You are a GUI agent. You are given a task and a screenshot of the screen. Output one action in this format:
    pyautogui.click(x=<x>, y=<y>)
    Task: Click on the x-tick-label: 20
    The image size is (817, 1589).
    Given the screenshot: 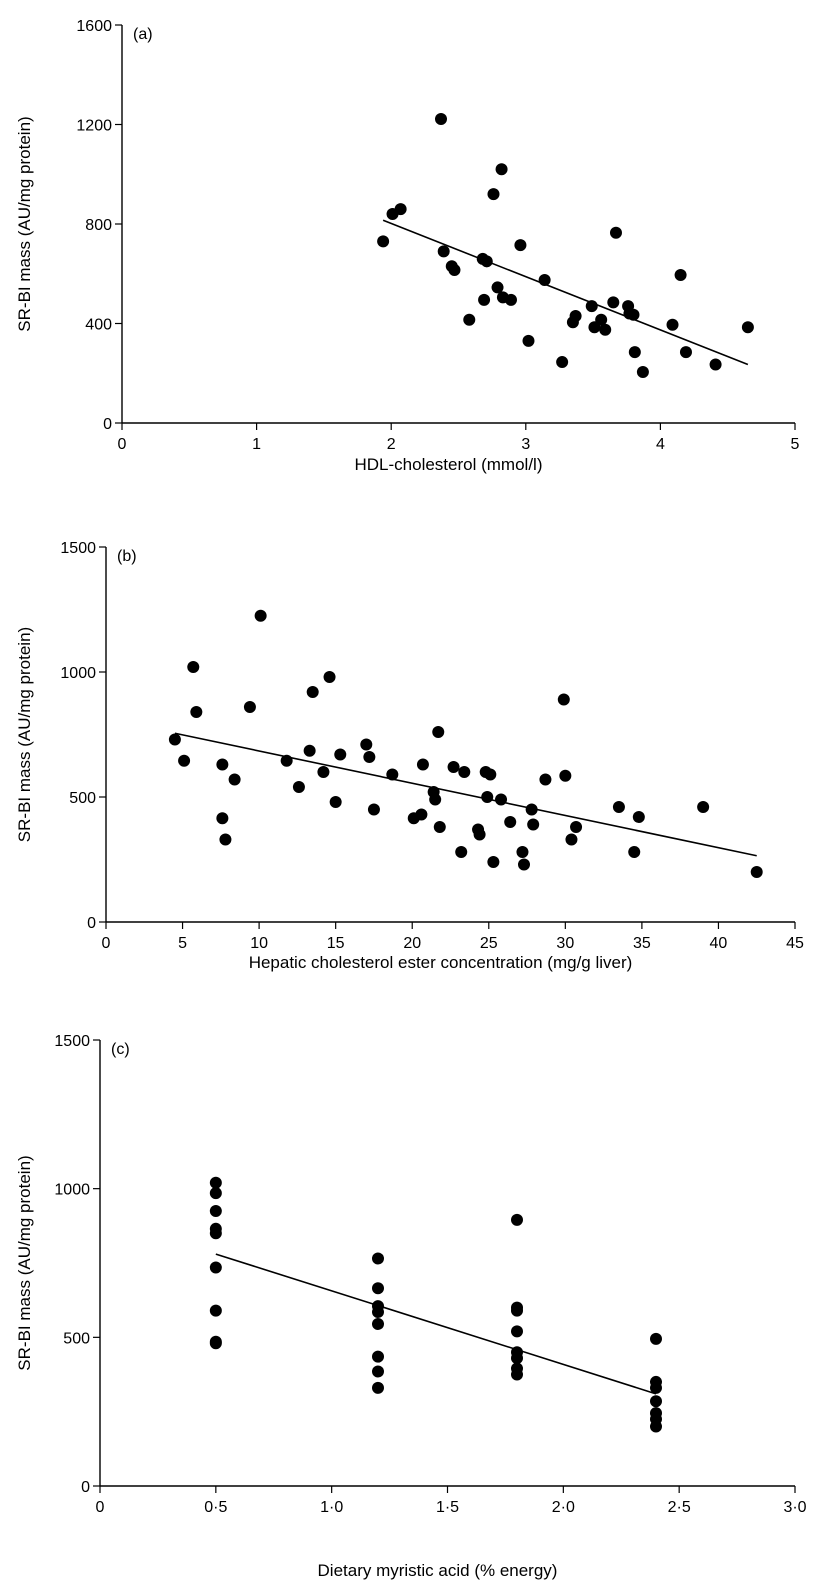 What is the action you would take?
    pyautogui.click(x=412, y=943)
    